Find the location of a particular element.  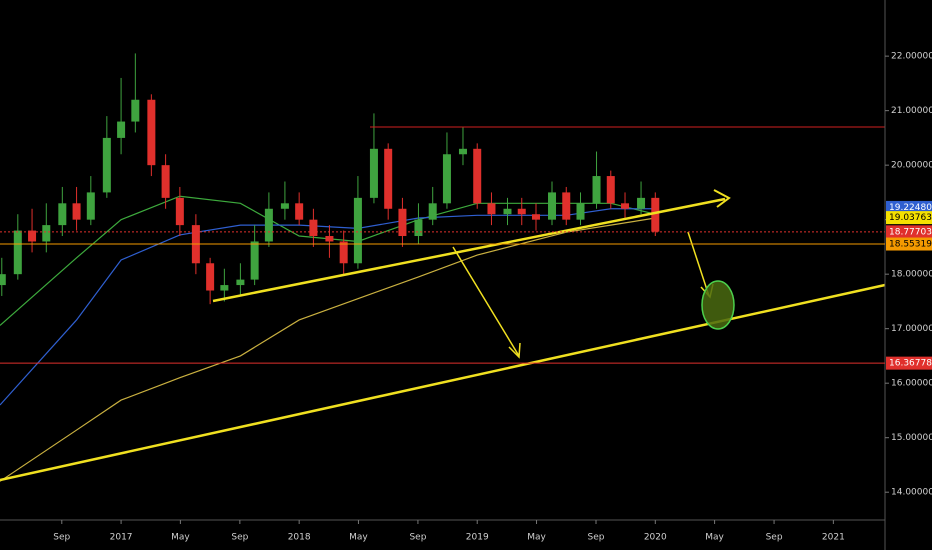

trend-line is located at coordinates (469, 250).